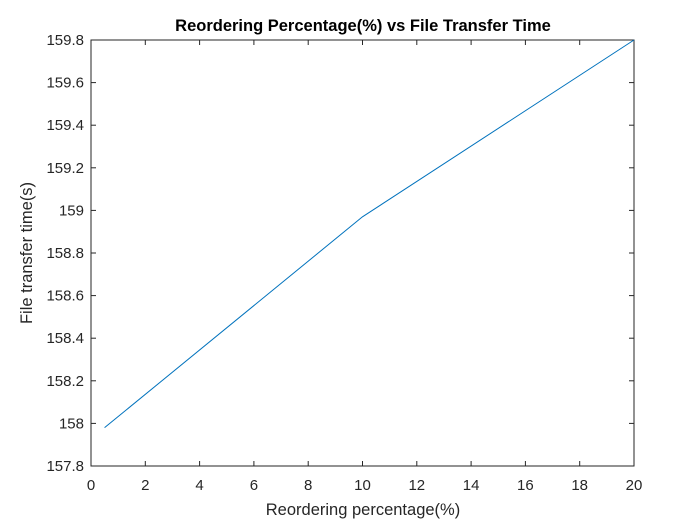 This screenshot has height=525, width=700. Describe the element at coordinates (65, 381) in the screenshot. I see `y-tick-label: 158.2` at that location.